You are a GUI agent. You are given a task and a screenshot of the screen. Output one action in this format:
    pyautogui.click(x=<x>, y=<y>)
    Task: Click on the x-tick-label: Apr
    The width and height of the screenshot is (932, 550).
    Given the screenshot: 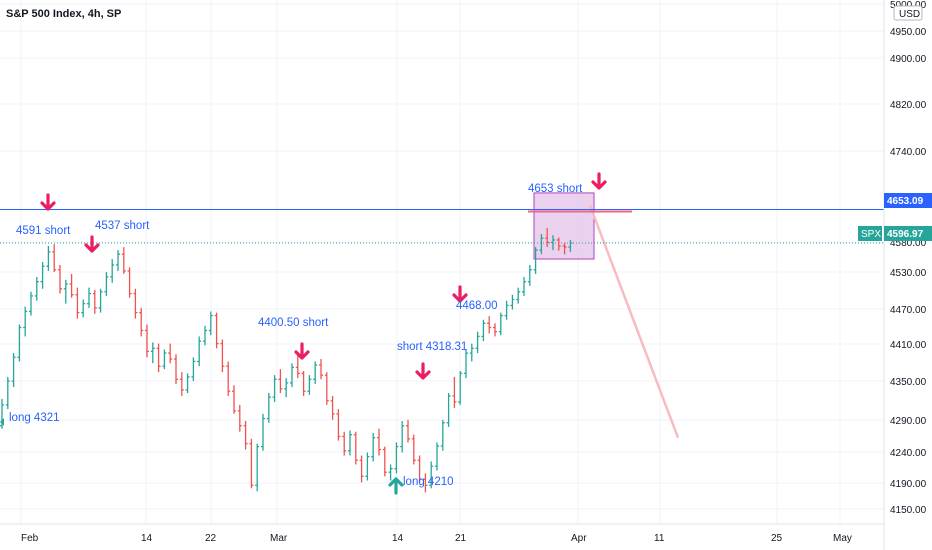 What is the action you would take?
    pyautogui.click(x=579, y=538)
    